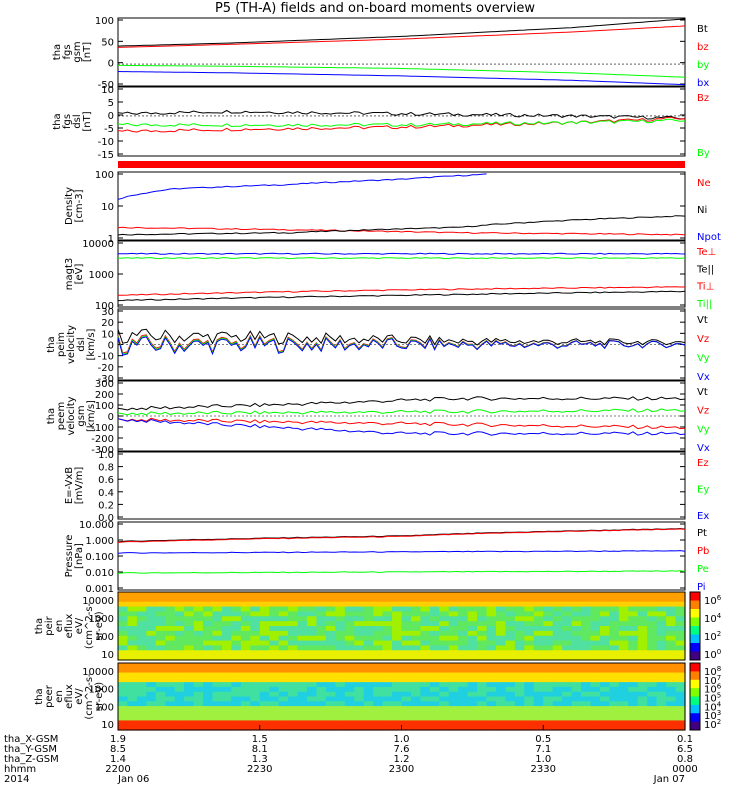  I want to click on y-tick-label: 0.6, so click(106, 480).